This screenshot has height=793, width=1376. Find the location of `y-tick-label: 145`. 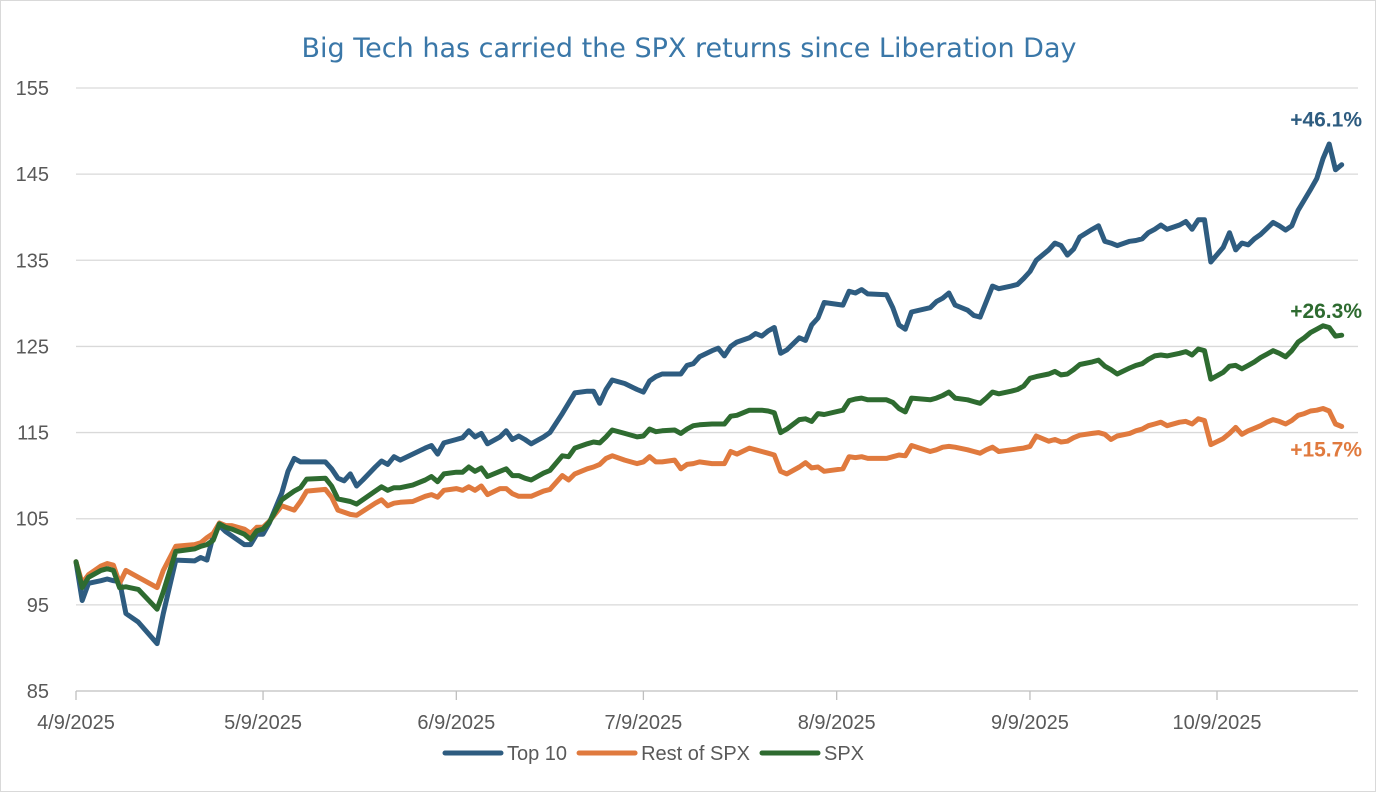

y-tick-label: 145 is located at coordinates (32, 175).